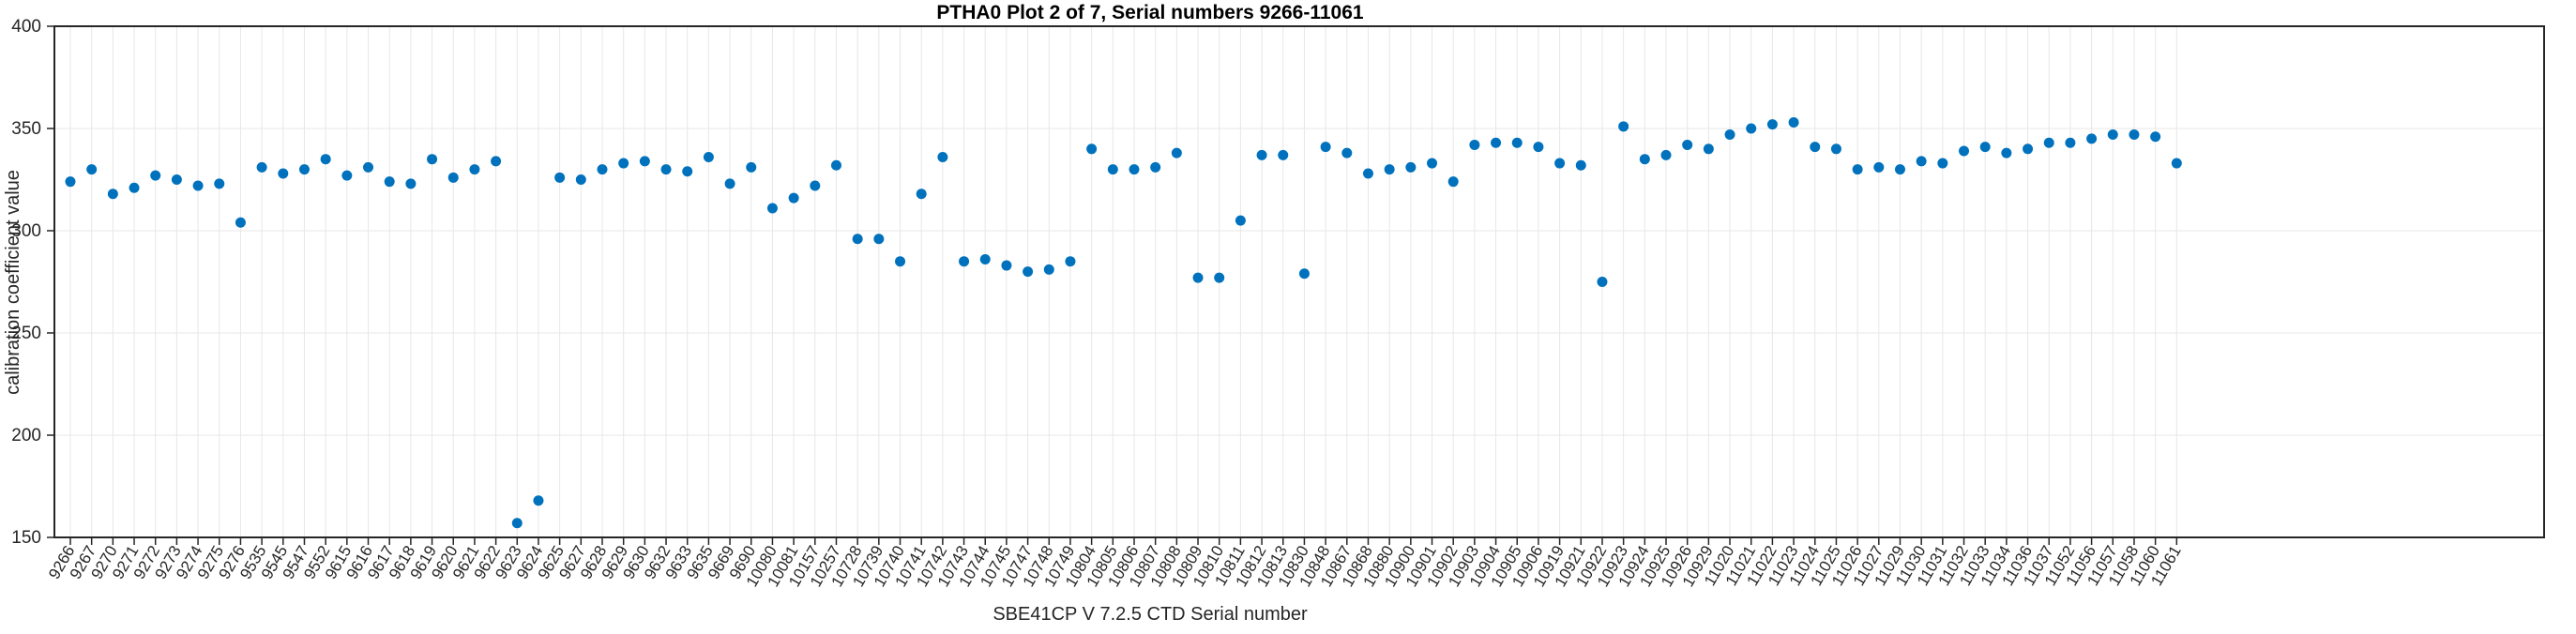 The height and width of the screenshot is (634, 2576). I want to click on y-tick-label: 150, so click(26, 538).